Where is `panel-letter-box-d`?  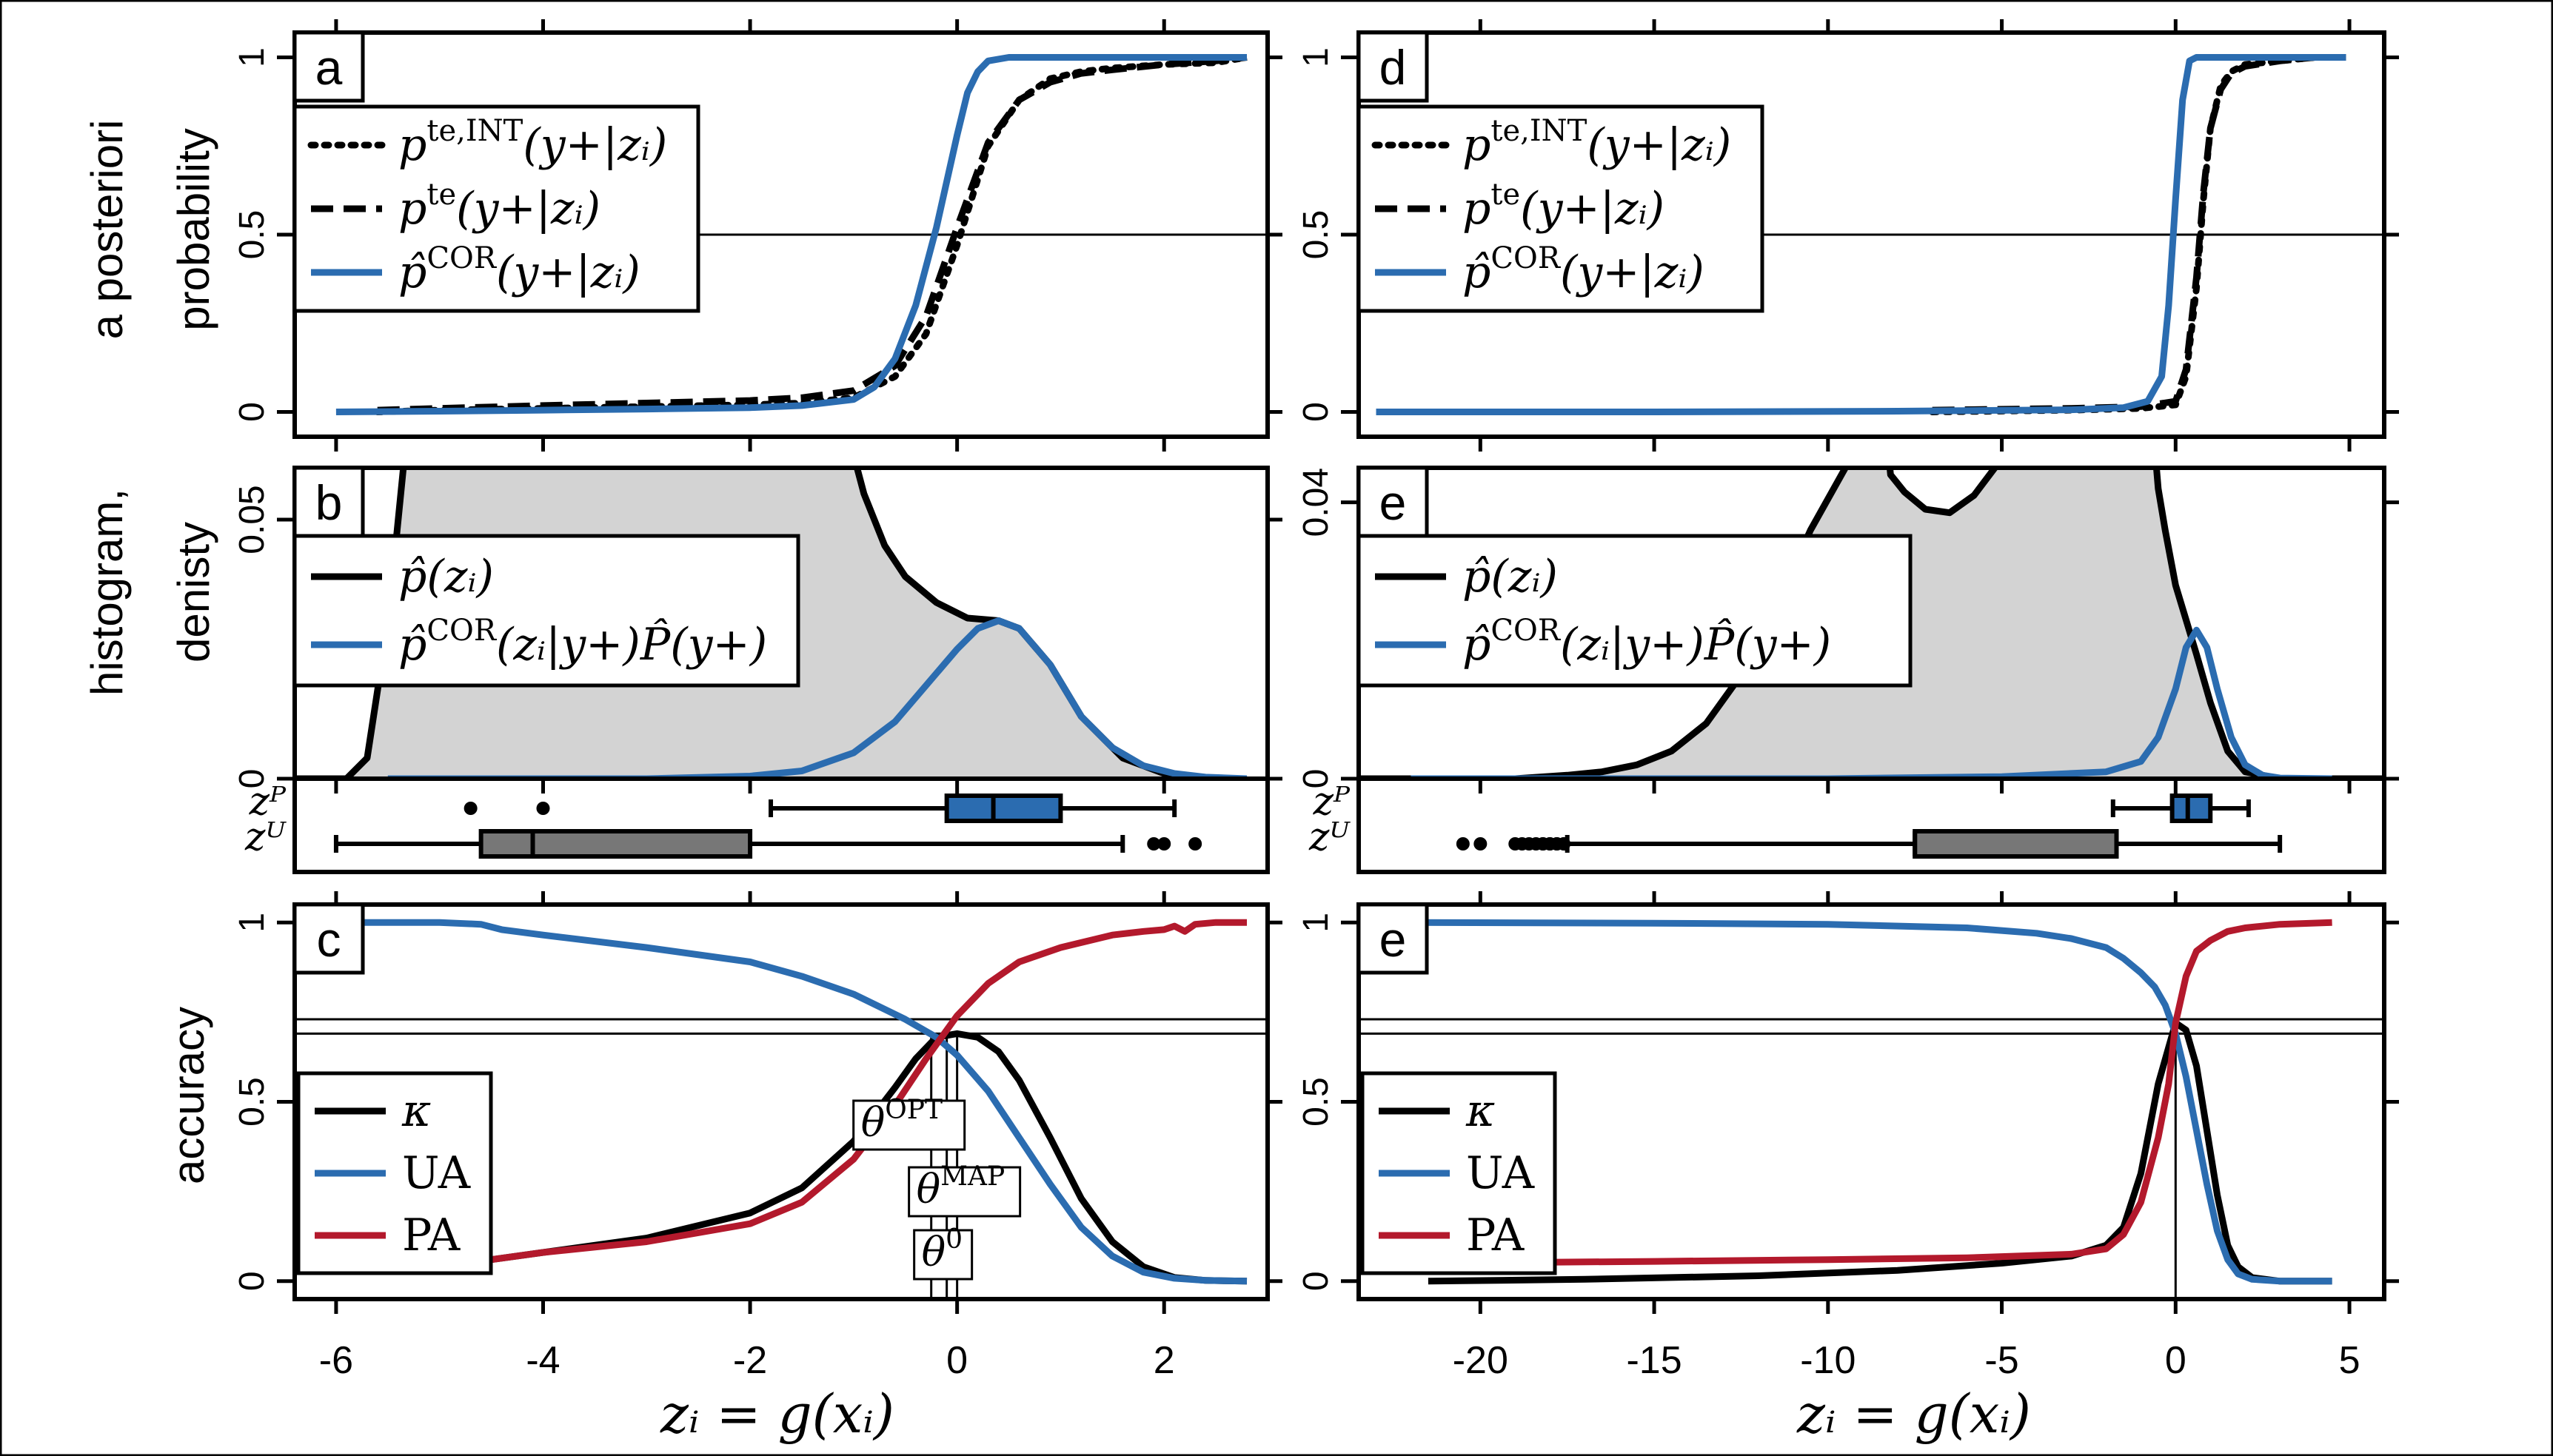 panel-letter-box-d is located at coordinates (1392, 66).